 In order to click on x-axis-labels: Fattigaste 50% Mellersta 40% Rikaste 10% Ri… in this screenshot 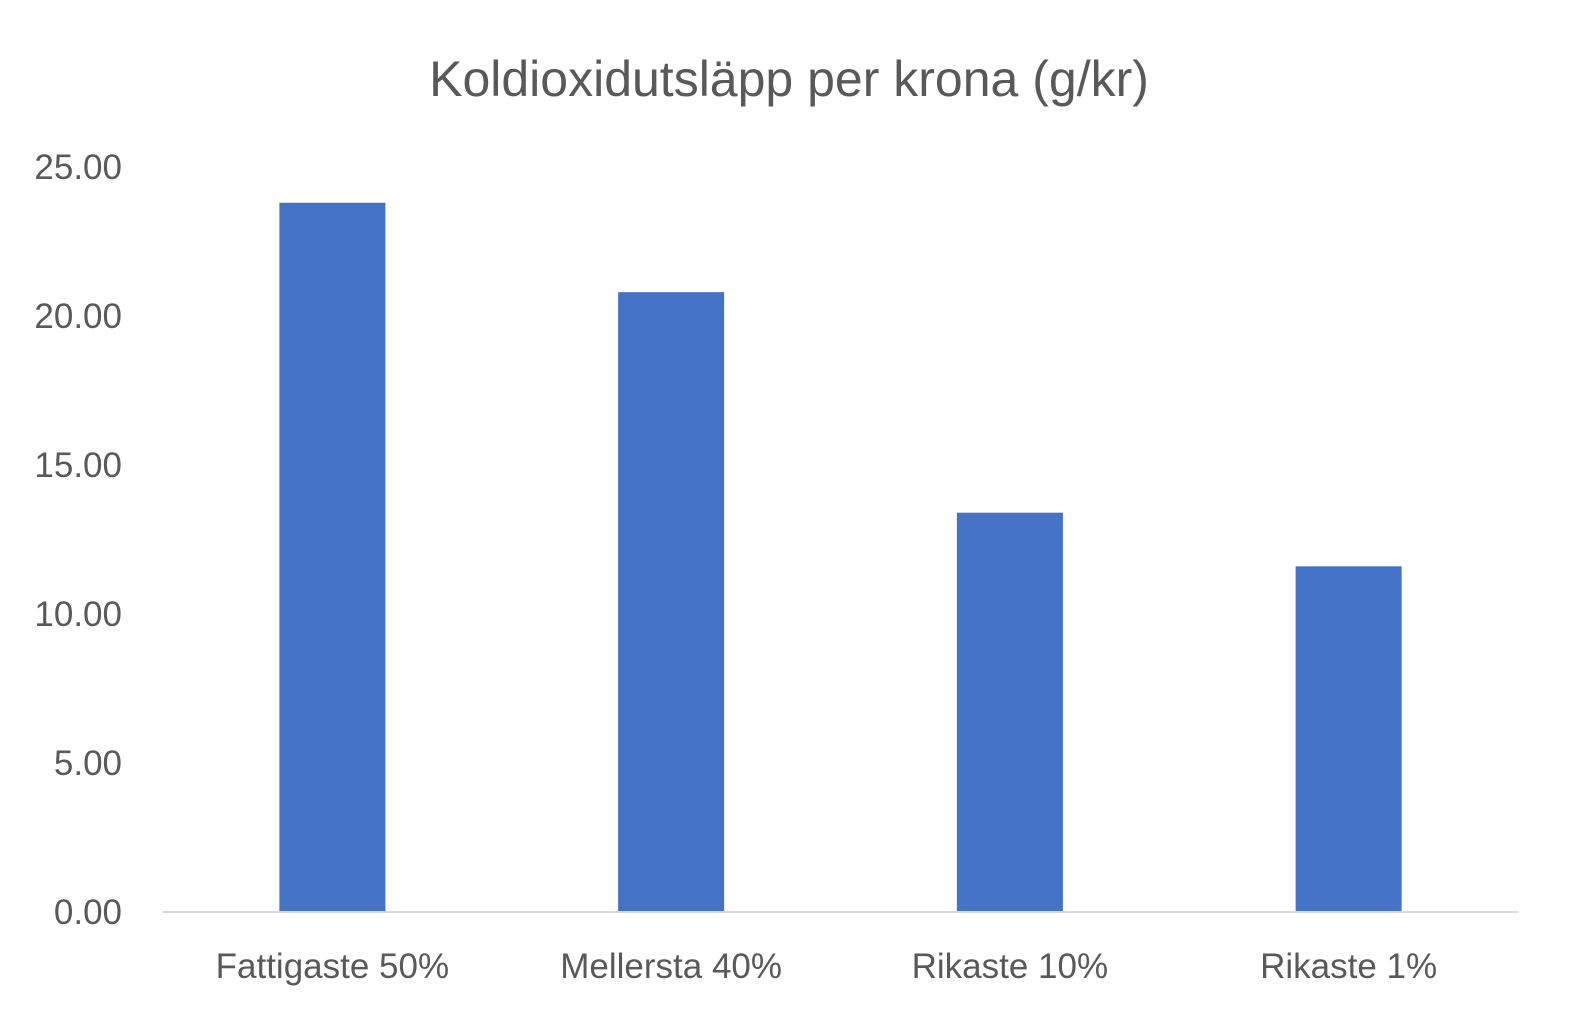, I will do `click(827, 966)`.